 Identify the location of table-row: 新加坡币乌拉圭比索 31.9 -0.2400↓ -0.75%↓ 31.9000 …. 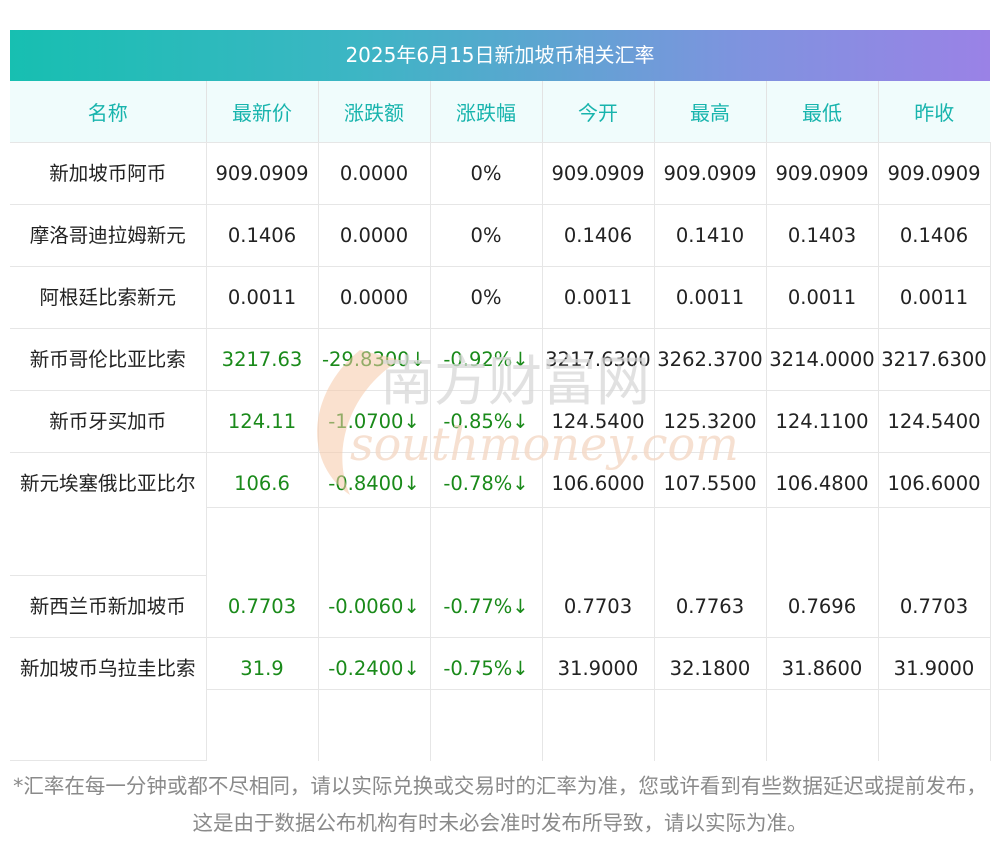
(500, 699).